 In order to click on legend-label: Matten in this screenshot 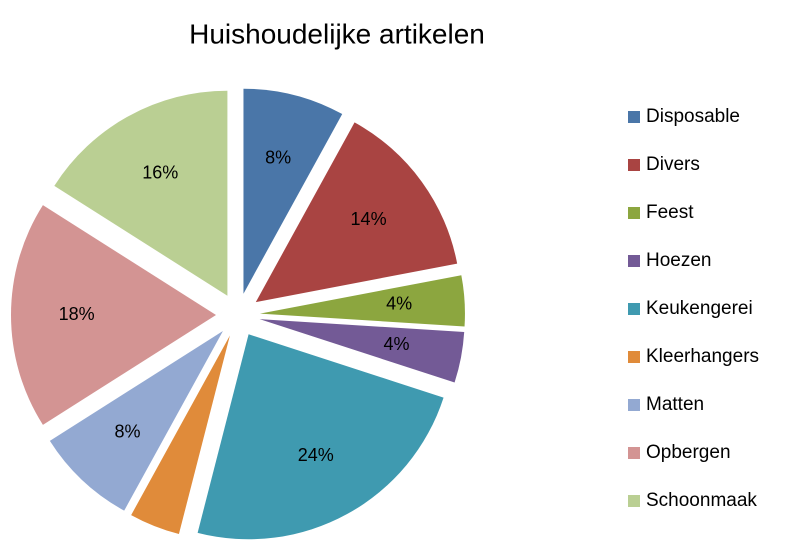, I will do `click(675, 404)`.